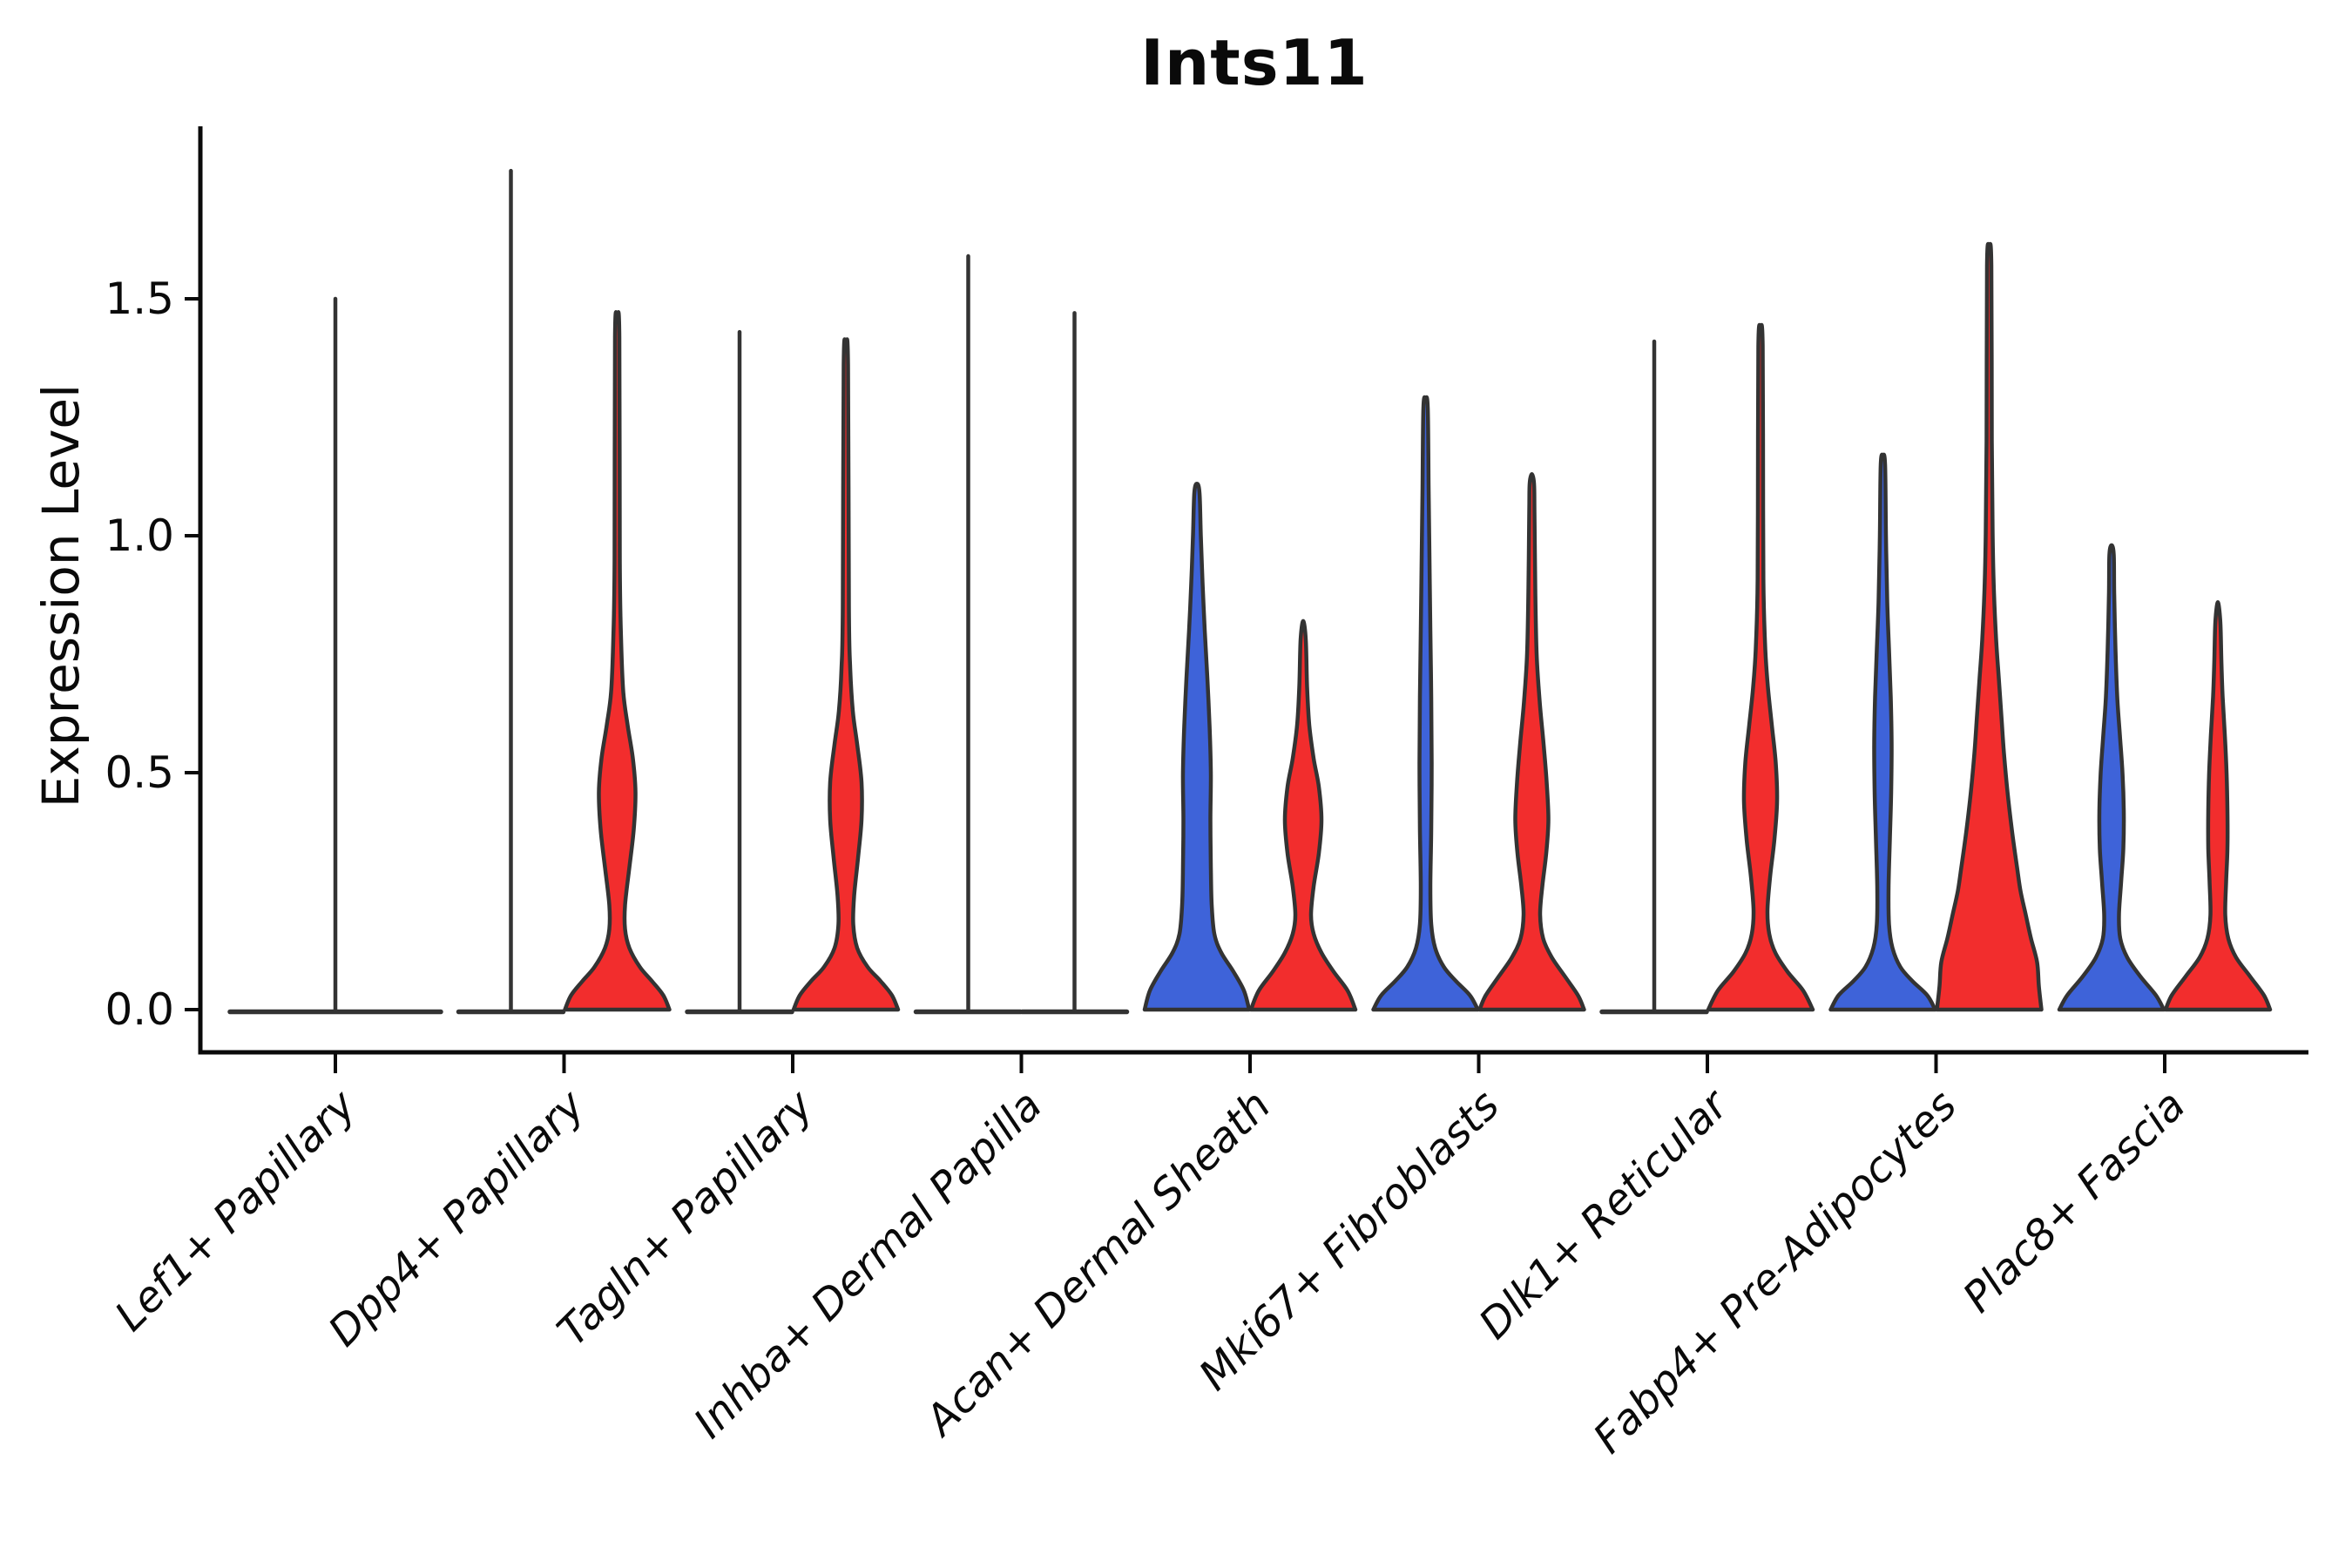 The image size is (2352, 1568). Describe the element at coordinates (1883, 732) in the screenshot. I see `violin-fabp4-pre-adipocytes-left` at that location.